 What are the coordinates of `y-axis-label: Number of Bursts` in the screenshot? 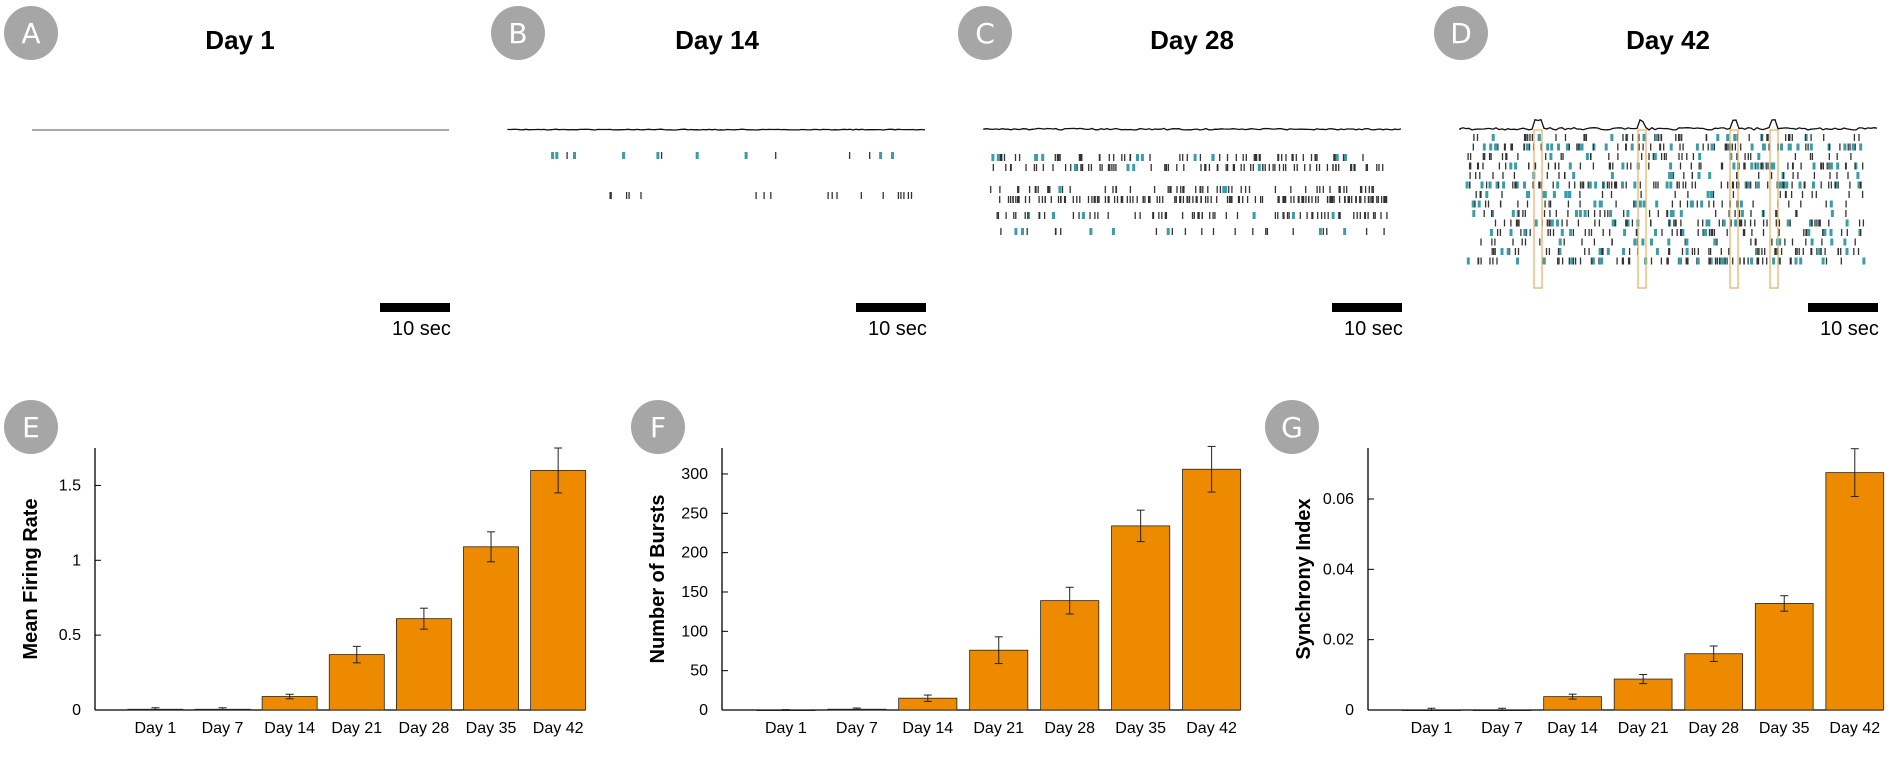 It's located at (658, 579).